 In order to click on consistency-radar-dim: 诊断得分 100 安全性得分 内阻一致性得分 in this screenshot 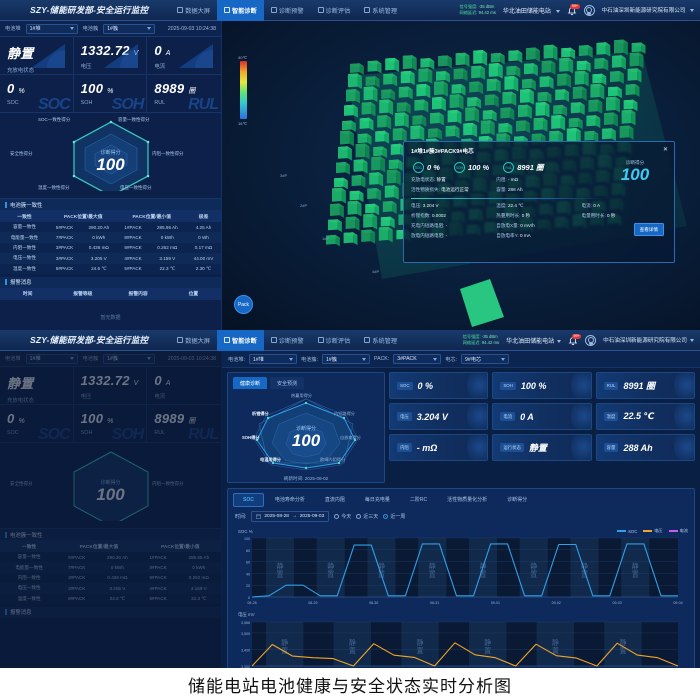, I will do `click(110, 486)`.